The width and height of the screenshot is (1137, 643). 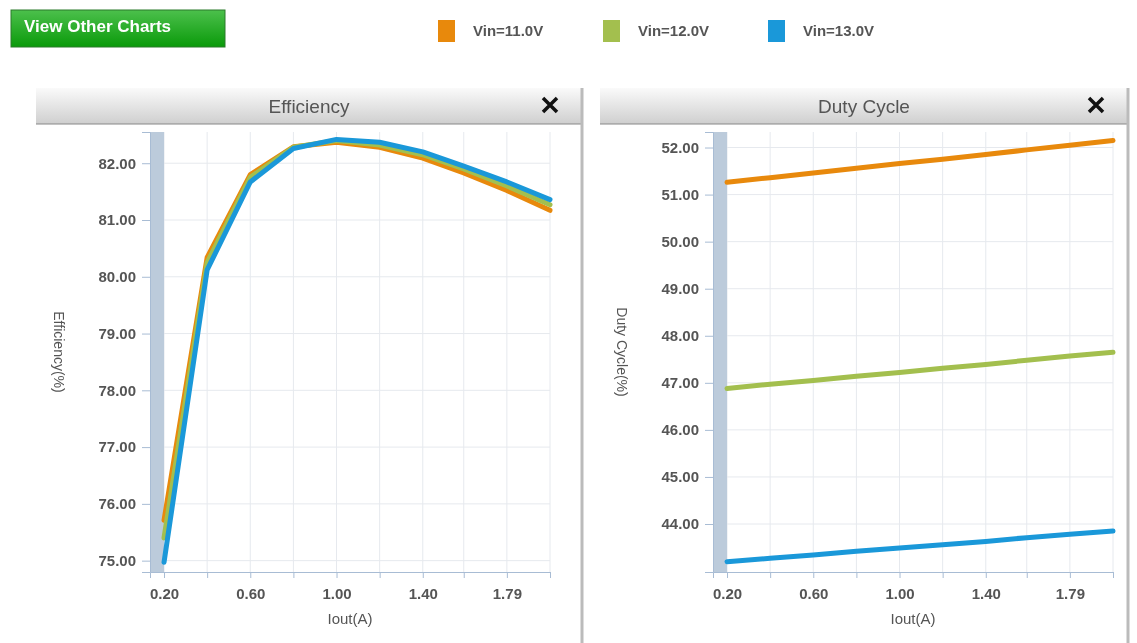 What do you see at coordinates (680, 289) in the screenshot?
I see `y-tick-label: 49.00` at bounding box center [680, 289].